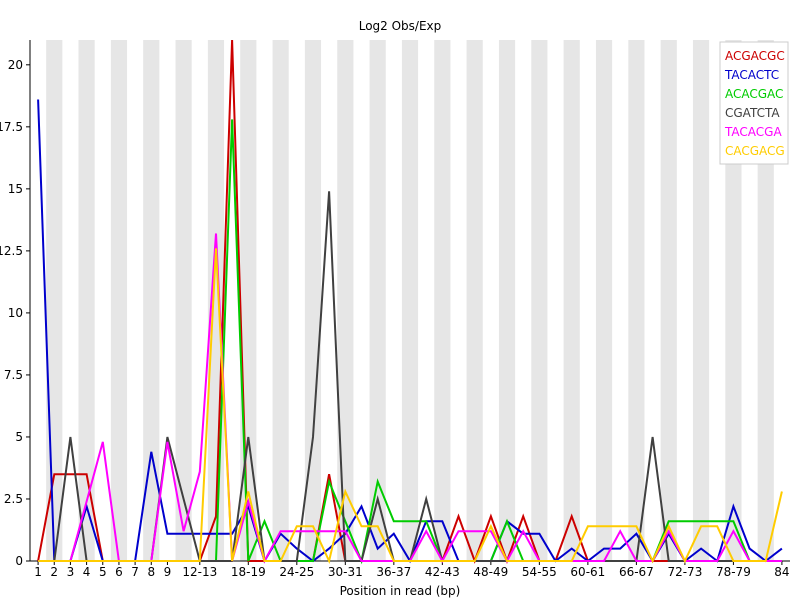 The height and width of the screenshot is (600, 800). I want to click on y-tick-label: 10, so click(15, 313).